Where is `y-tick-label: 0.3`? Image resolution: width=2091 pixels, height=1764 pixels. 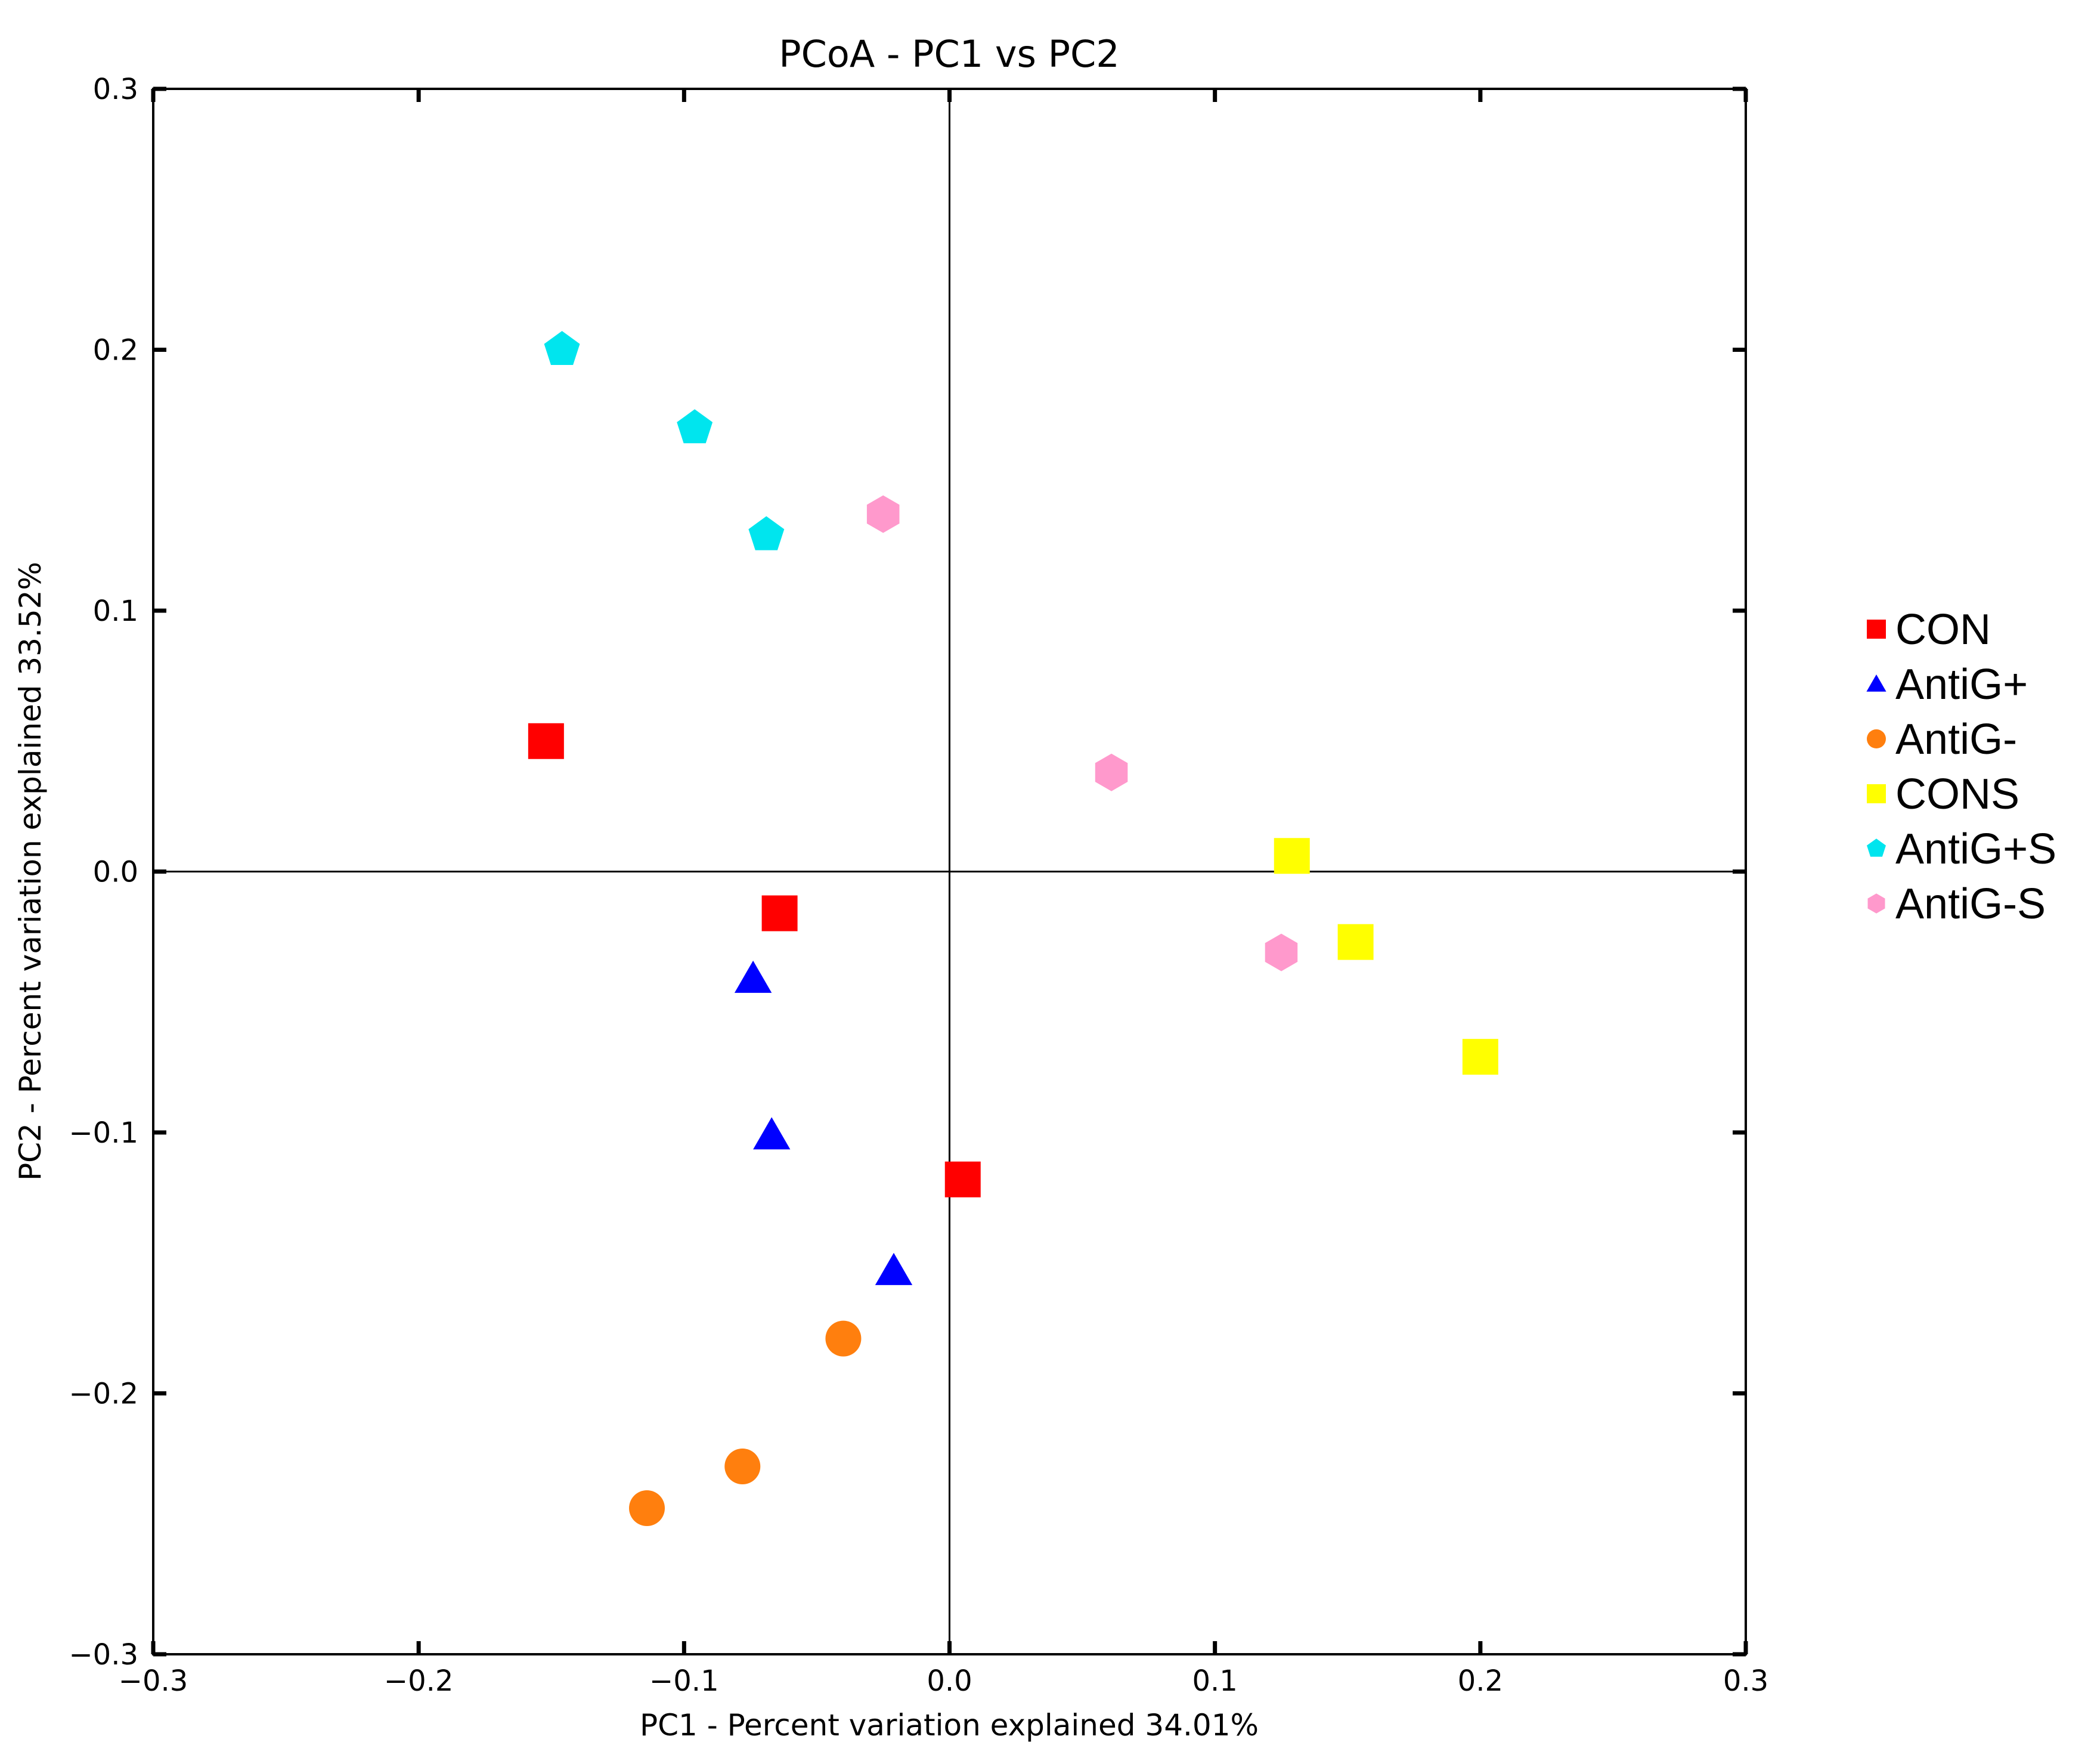 y-tick-label: 0.3 is located at coordinates (115, 89).